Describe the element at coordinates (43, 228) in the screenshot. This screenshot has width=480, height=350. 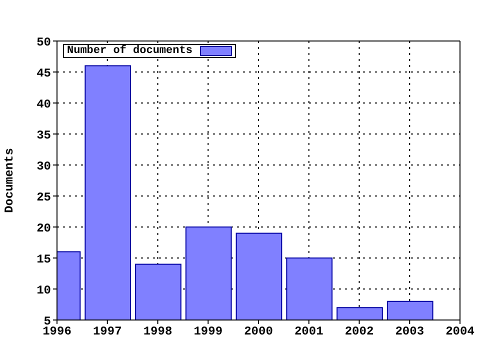
I see `y-tick-label: 20` at that location.